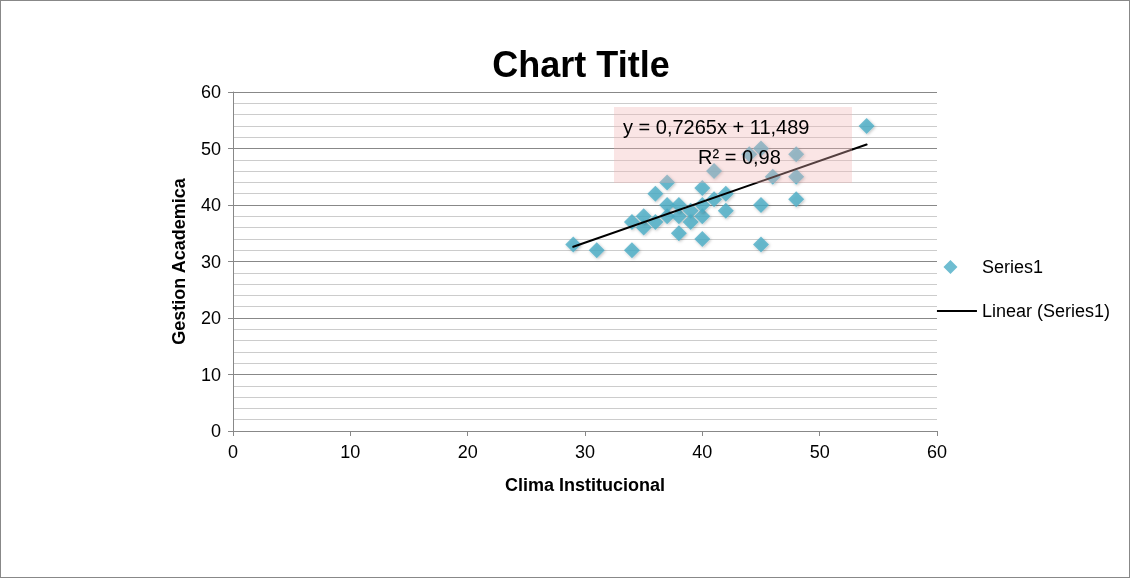 This screenshot has height=578, width=1130. I want to click on y-tick-label: 60, so click(210, 92).